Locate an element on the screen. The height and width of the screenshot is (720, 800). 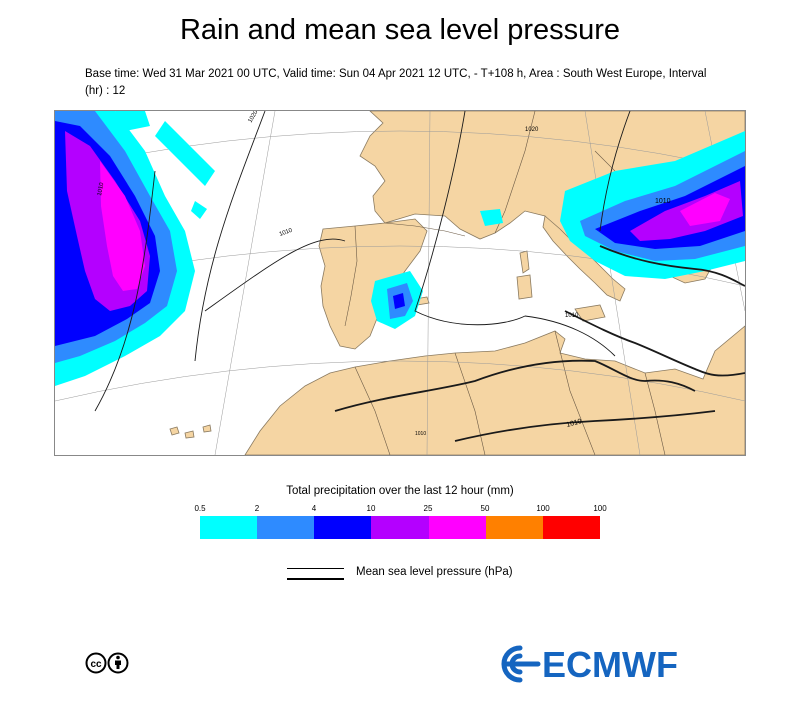
land-north-africa is located at coordinates (494, 390).